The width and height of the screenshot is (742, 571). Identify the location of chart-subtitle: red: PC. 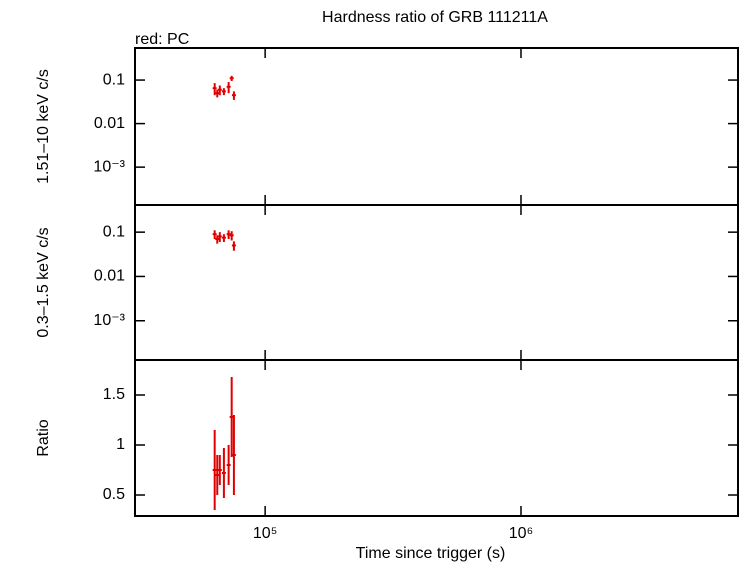
(162, 39).